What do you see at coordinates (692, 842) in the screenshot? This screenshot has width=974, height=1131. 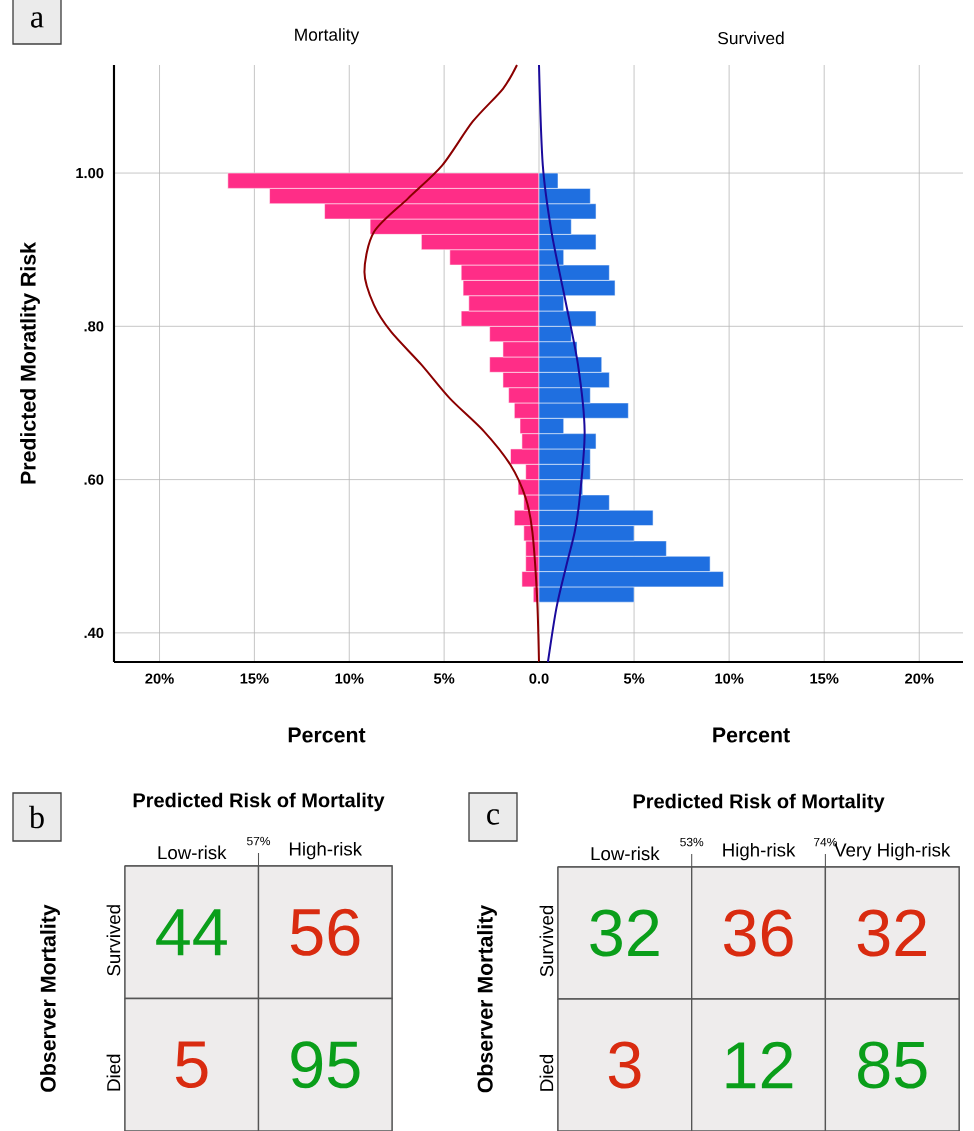 I see `text: 53%` at bounding box center [692, 842].